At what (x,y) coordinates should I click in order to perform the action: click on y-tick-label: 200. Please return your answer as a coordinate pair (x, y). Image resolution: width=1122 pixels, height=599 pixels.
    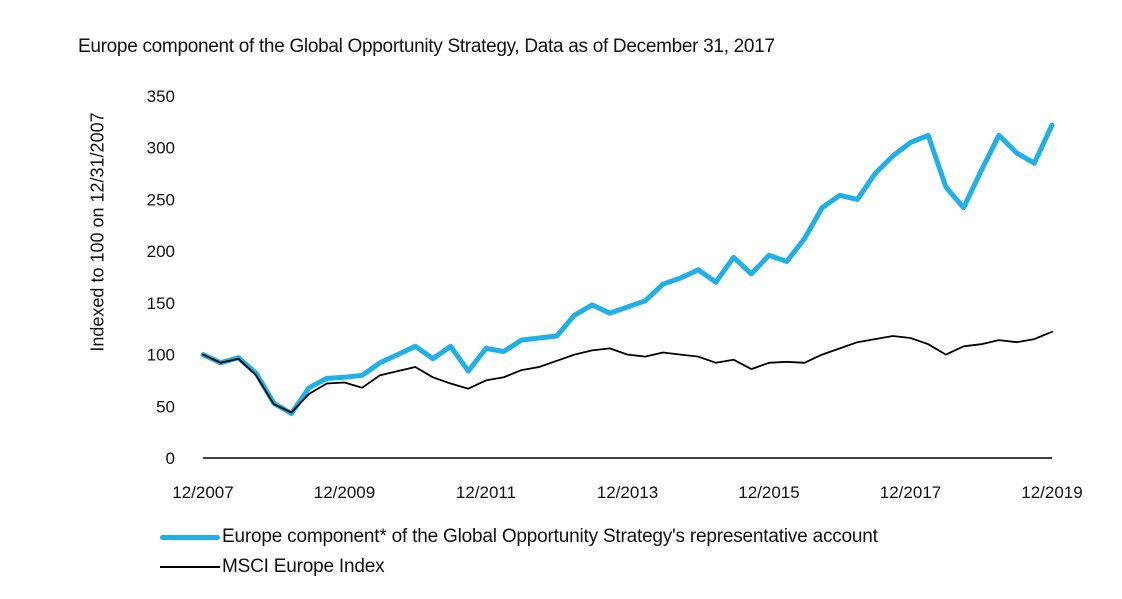
    Looking at the image, I should click on (161, 251).